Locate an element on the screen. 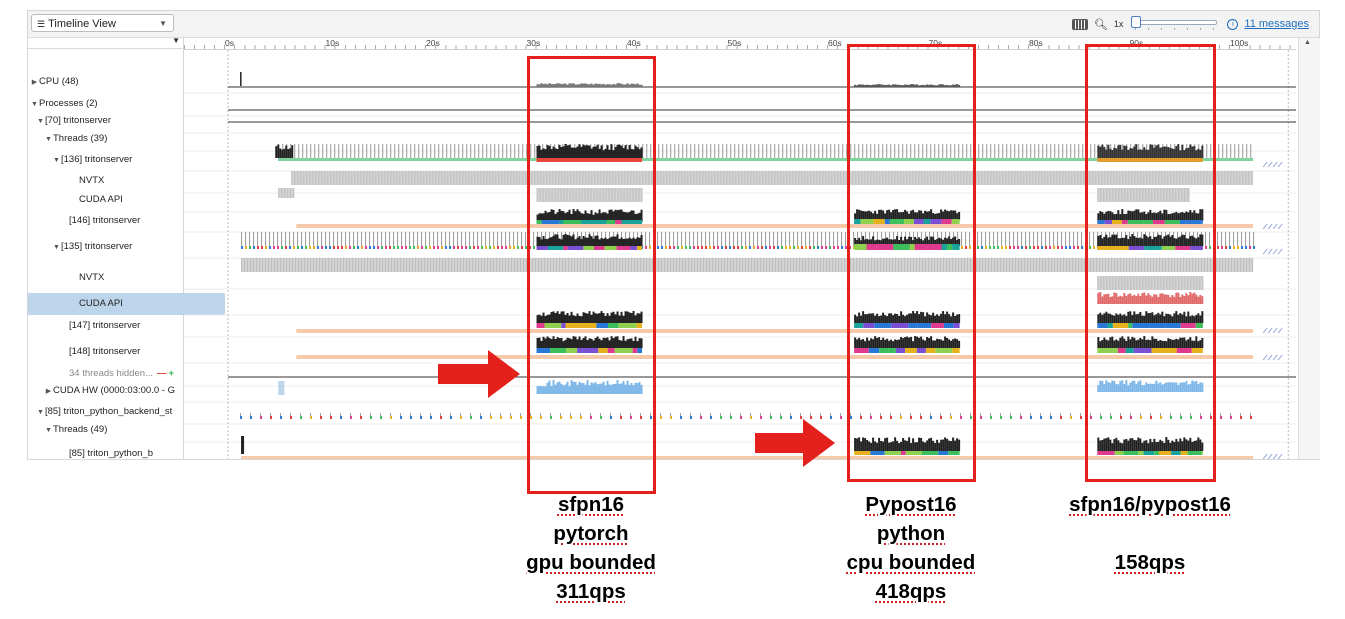 The image size is (1345, 619). tree-row: [148] tritonserver is located at coordinates (121, 352).